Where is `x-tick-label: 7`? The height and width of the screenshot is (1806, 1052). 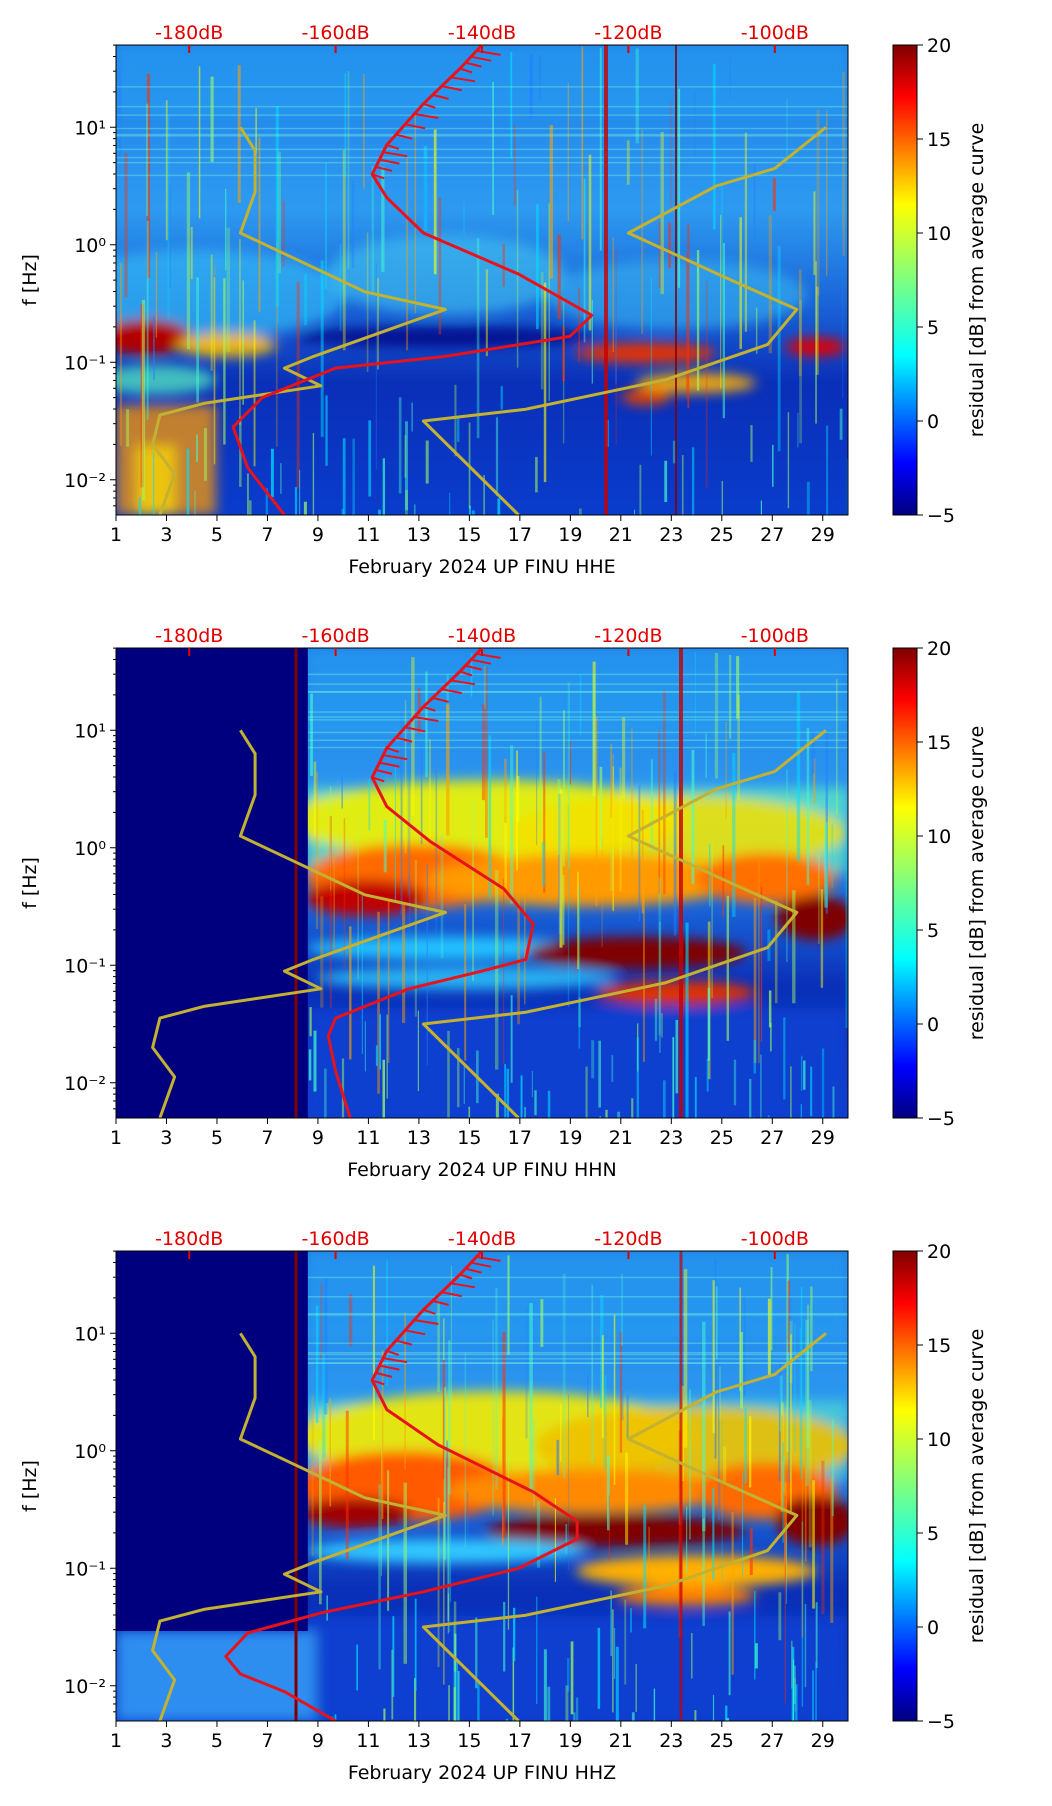 x-tick-label: 7 is located at coordinates (267, 1138).